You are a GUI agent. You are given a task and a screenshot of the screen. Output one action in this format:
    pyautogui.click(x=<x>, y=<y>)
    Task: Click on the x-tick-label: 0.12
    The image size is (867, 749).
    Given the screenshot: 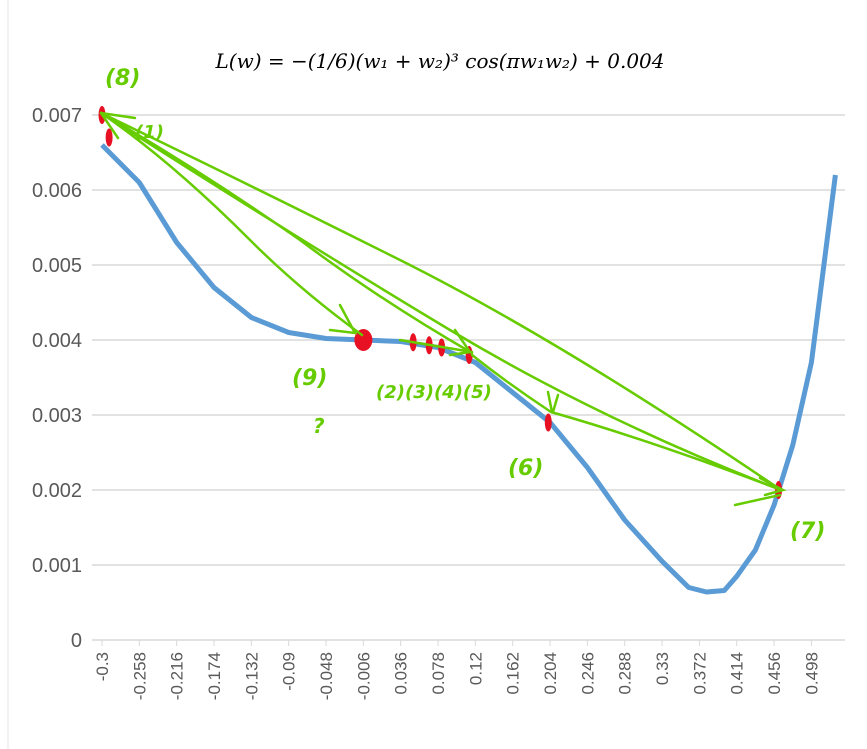 What is the action you would take?
    pyautogui.click(x=475, y=668)
    